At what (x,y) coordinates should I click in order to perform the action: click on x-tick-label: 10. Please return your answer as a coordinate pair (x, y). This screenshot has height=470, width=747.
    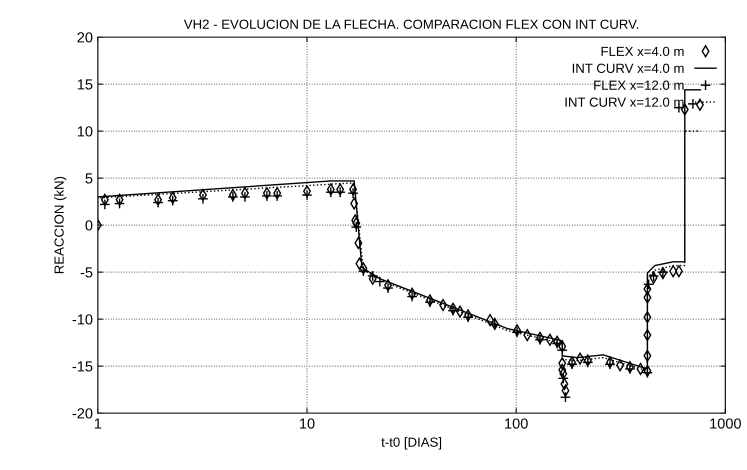
    Looking at the image, I should click on (307, 423).